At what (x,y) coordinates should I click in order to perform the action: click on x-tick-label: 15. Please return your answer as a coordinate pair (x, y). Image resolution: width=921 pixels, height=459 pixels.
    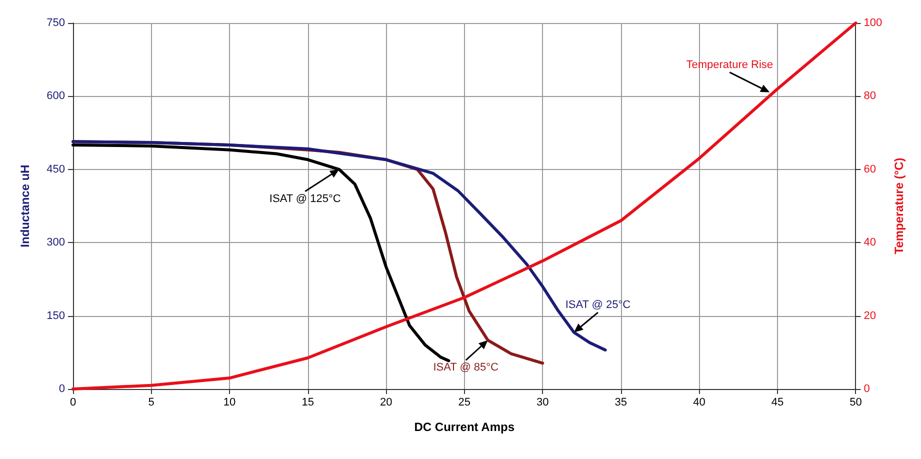
    Looking at the image, I should click on (308, 402).